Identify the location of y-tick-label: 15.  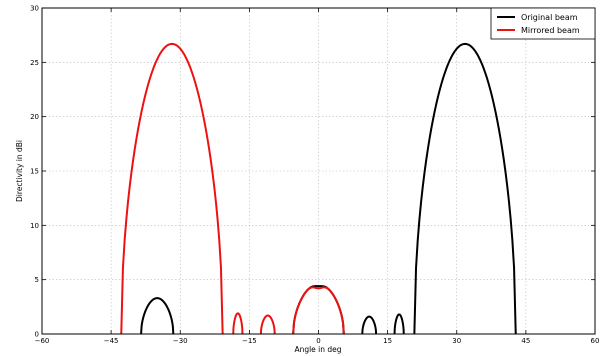
(34, 172).